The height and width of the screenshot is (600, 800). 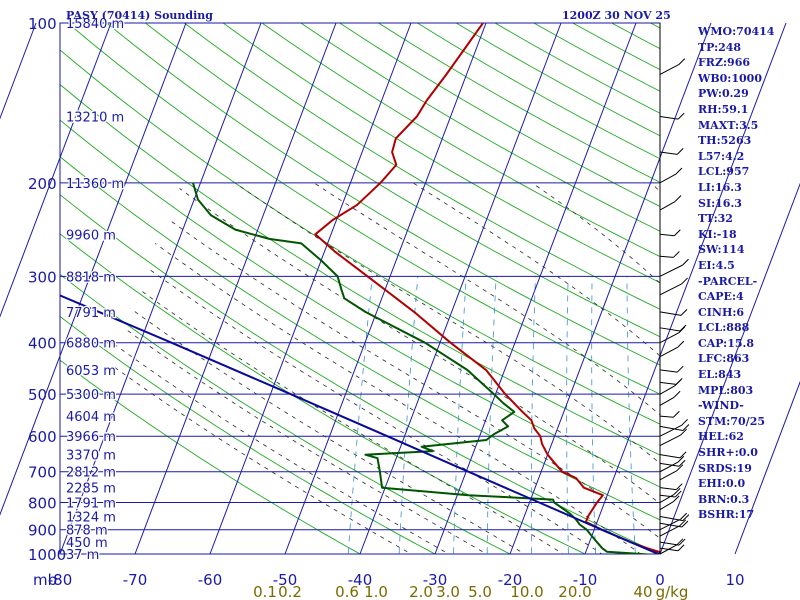 What do you see at coordinates (616, 15) in the screenshot?
I see `observation-time: 1200Z 30 NOV 25` at bounding box center [616, 15].